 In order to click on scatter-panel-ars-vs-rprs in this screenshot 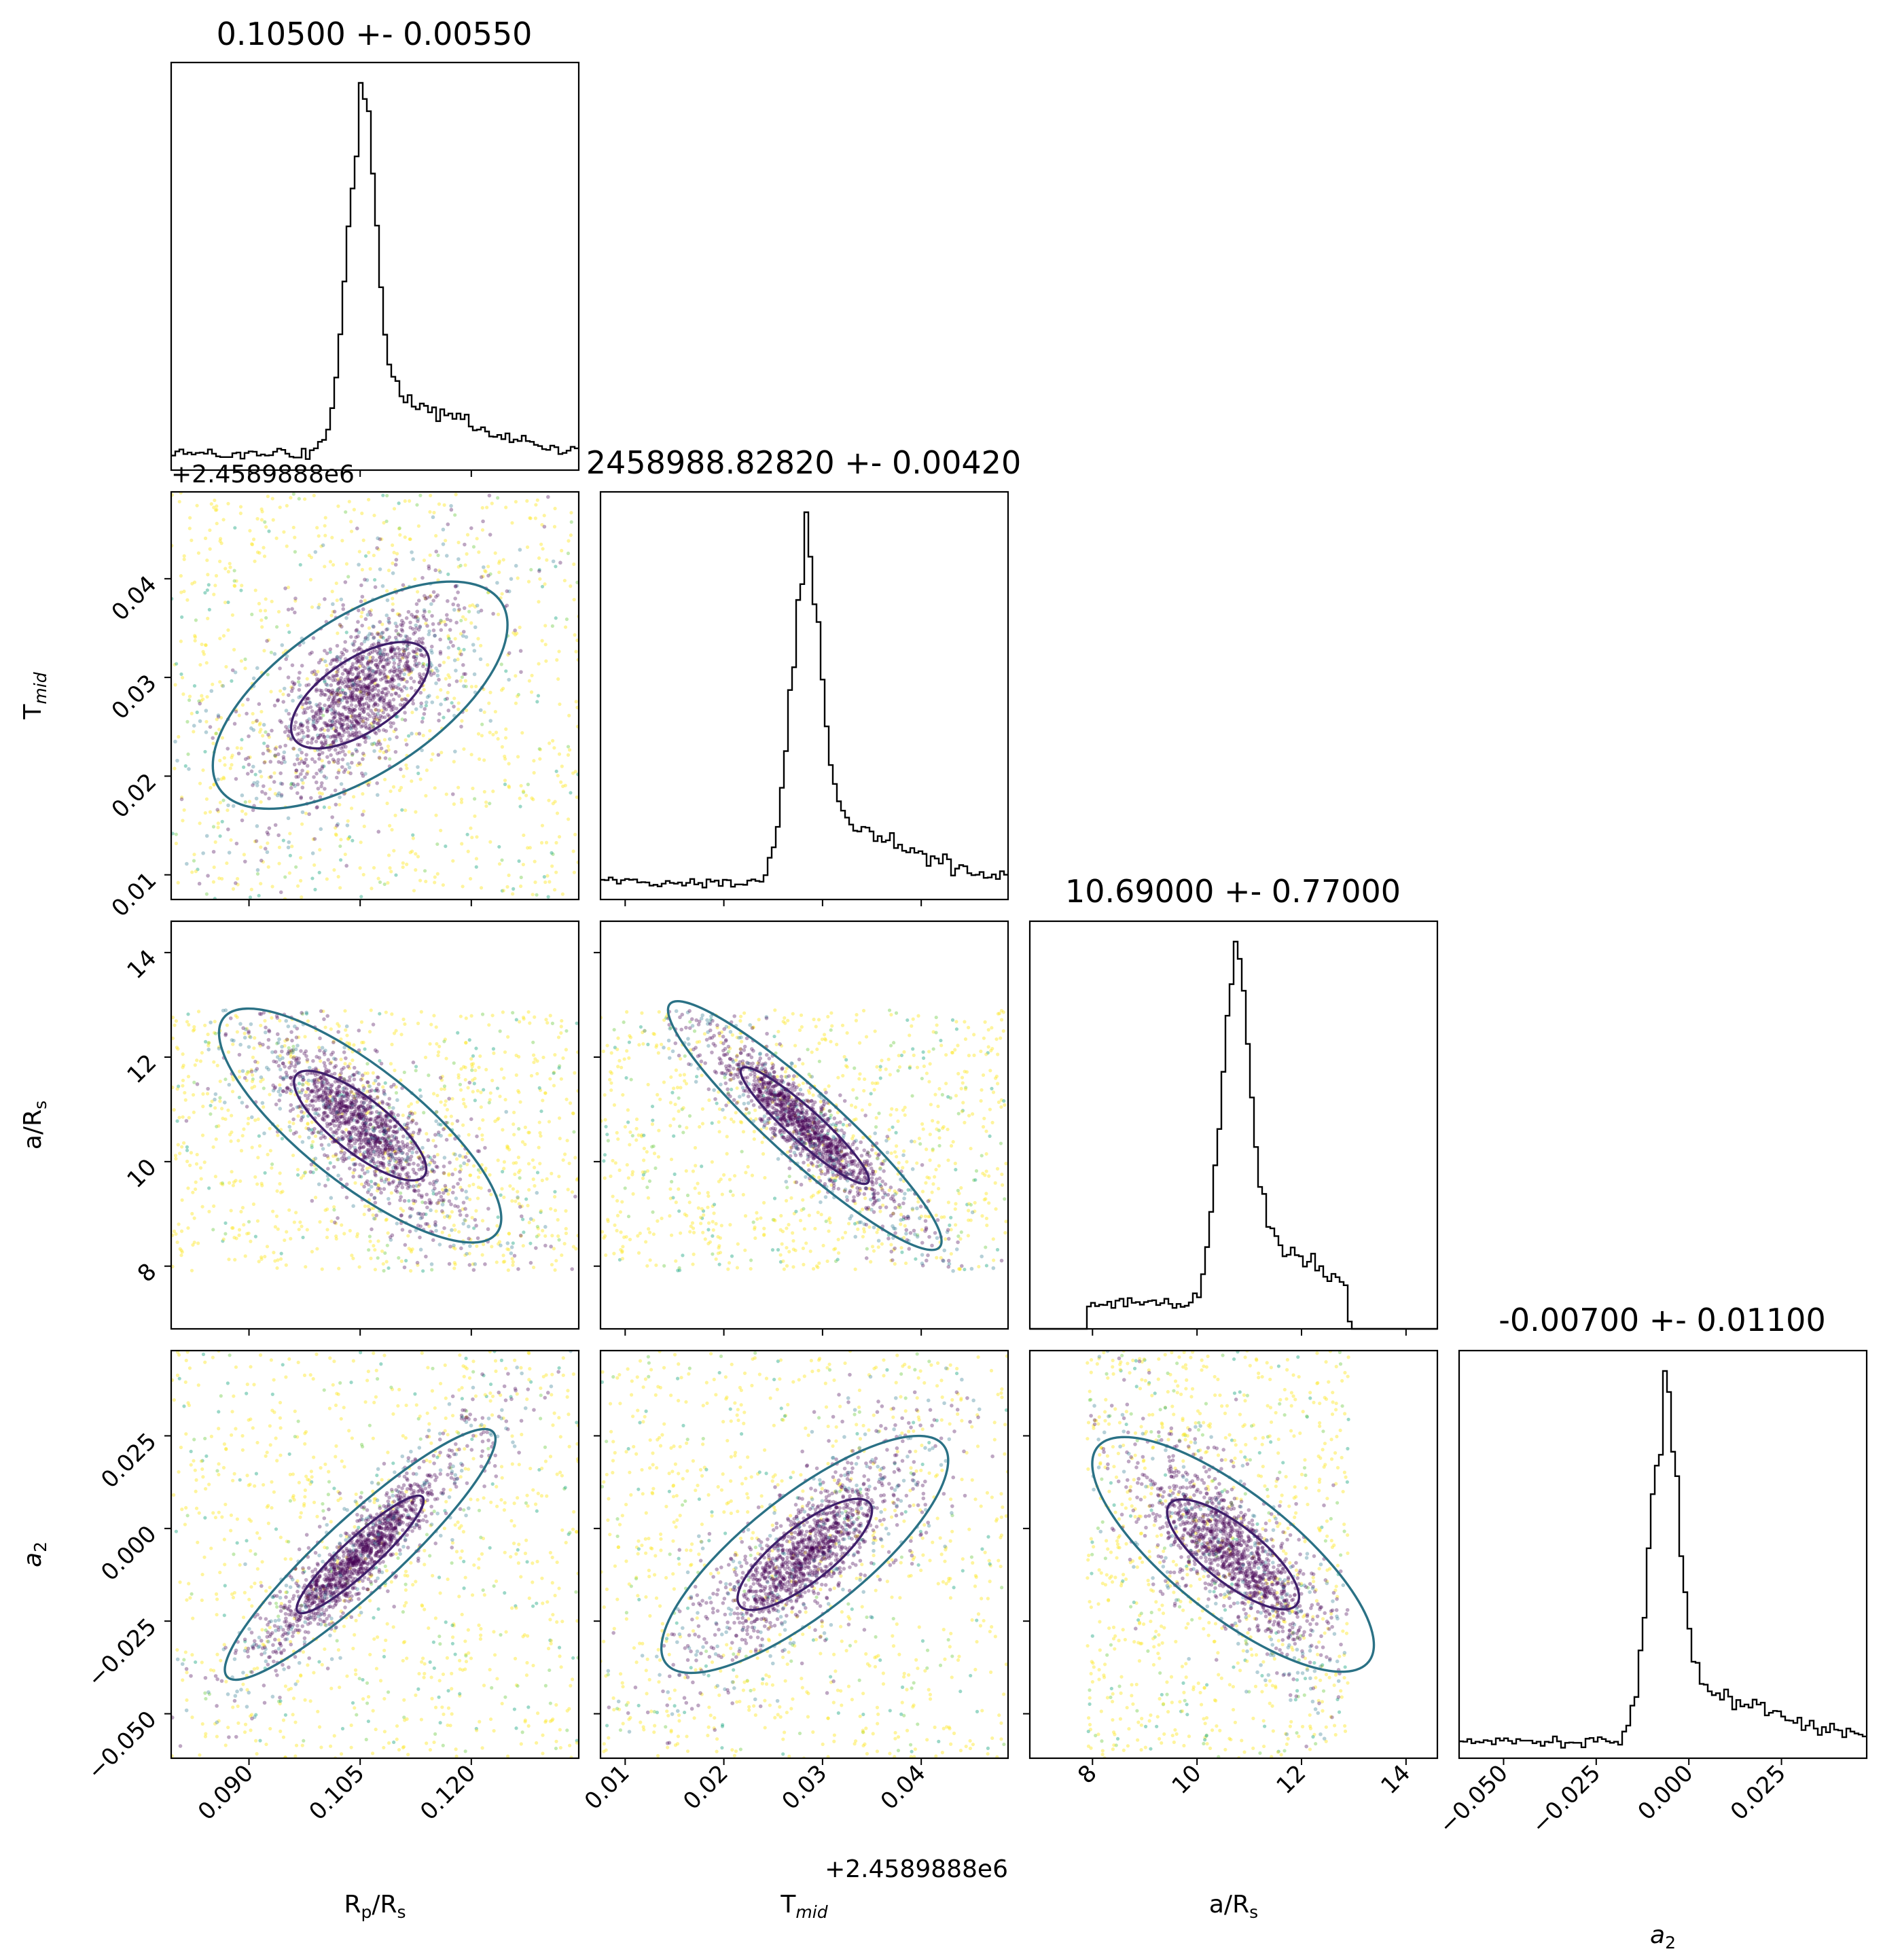, I will do `click(375, 1125)`.